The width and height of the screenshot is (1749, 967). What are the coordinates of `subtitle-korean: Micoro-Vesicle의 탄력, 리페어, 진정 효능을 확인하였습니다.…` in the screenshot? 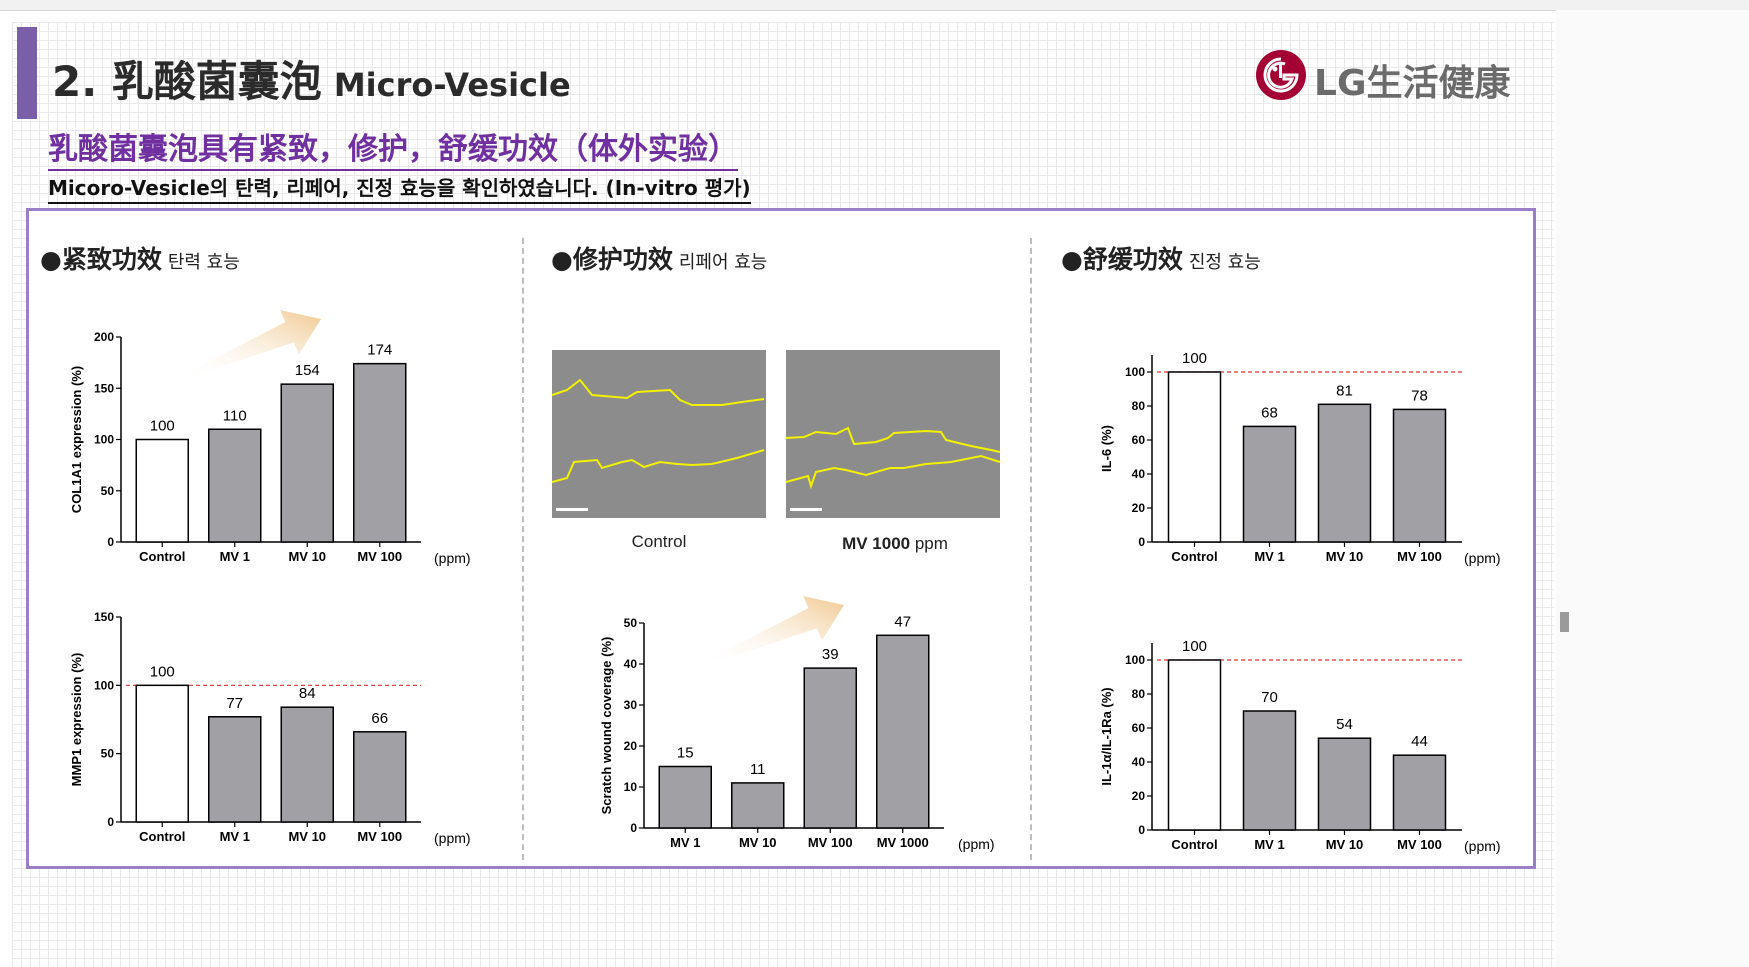 It's located at (399, 188).